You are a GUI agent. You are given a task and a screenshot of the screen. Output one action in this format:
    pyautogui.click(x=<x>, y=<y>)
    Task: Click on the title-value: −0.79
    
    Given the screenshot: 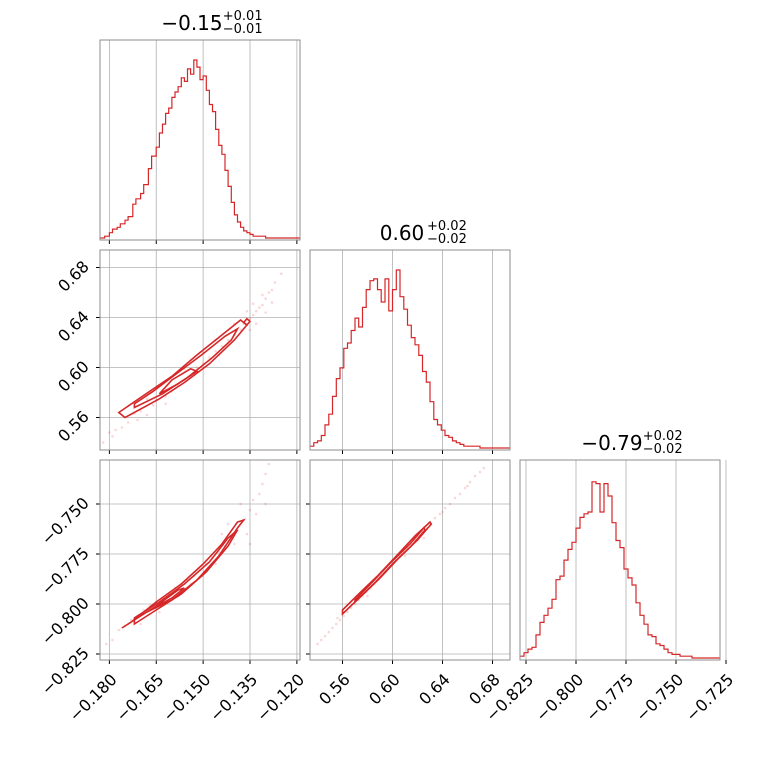 What is the action you would take?
    pyautogui.click(x=611, y=443)
    